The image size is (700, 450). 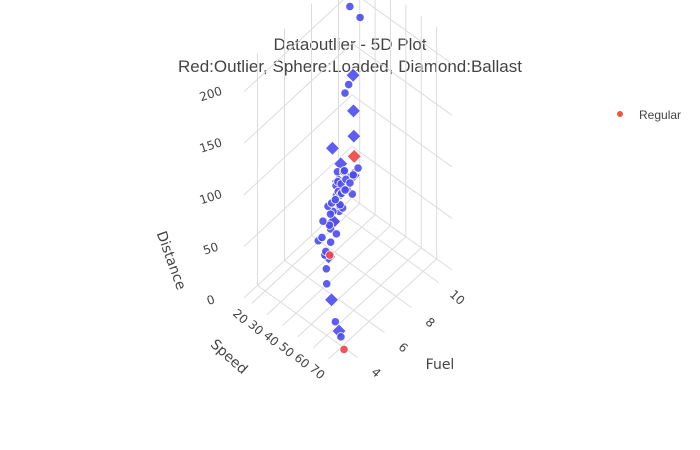 What do you see at coordinates (440, 365) in the screenshot?
I see `x-axis-title: Fuel` at bounding box center [440, 365].